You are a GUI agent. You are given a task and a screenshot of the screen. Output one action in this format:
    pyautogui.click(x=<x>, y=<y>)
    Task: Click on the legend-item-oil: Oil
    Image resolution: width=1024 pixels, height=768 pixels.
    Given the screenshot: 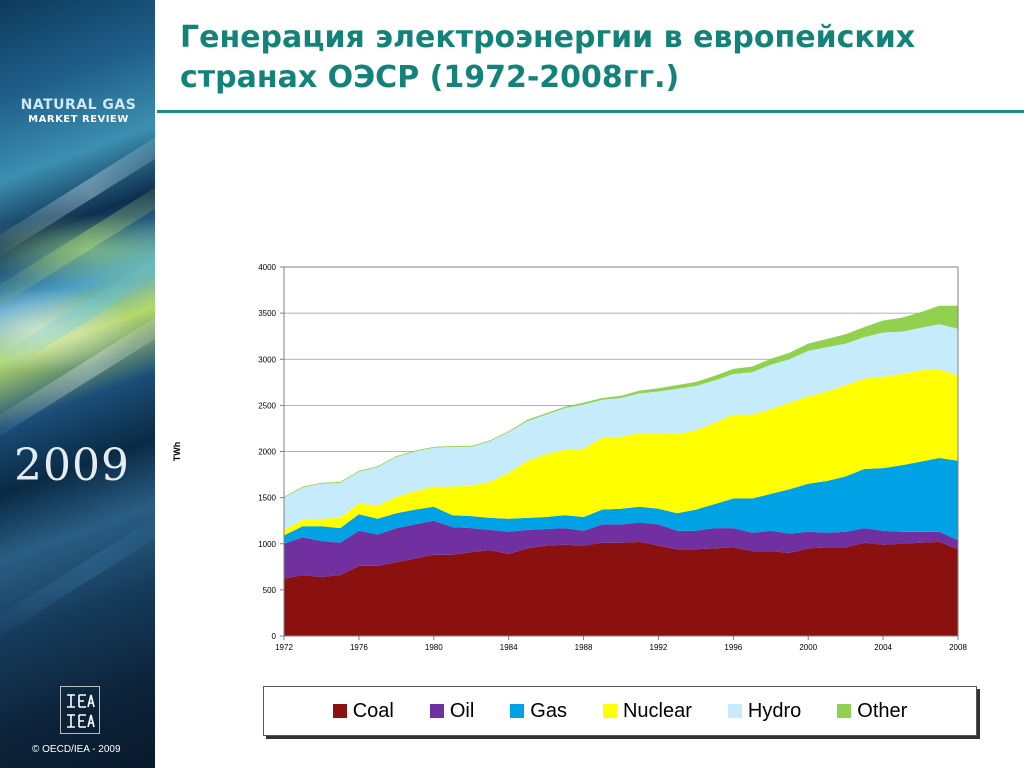 What is the action you would take?
    pyautogui.click(x=452, y=711)
    